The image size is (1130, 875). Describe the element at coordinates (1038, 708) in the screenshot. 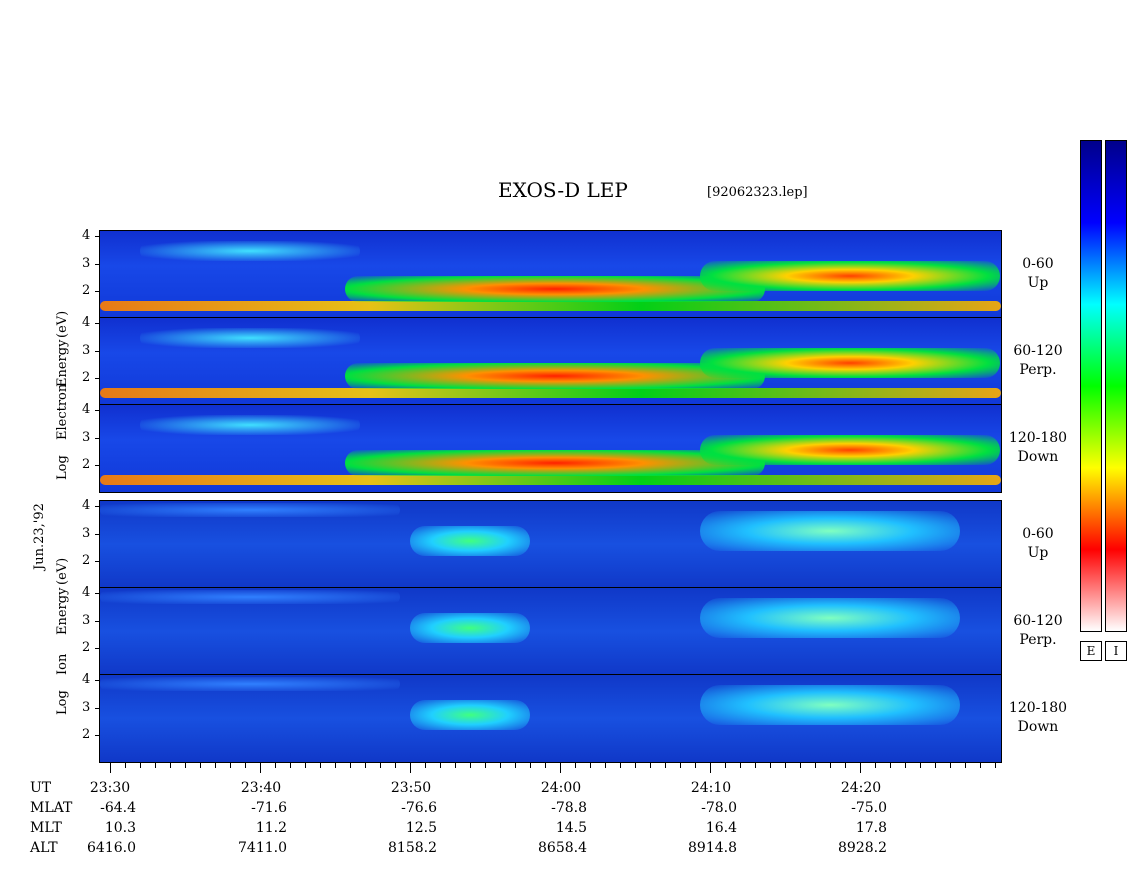

I see `pitch-range: 120-180` at that location.